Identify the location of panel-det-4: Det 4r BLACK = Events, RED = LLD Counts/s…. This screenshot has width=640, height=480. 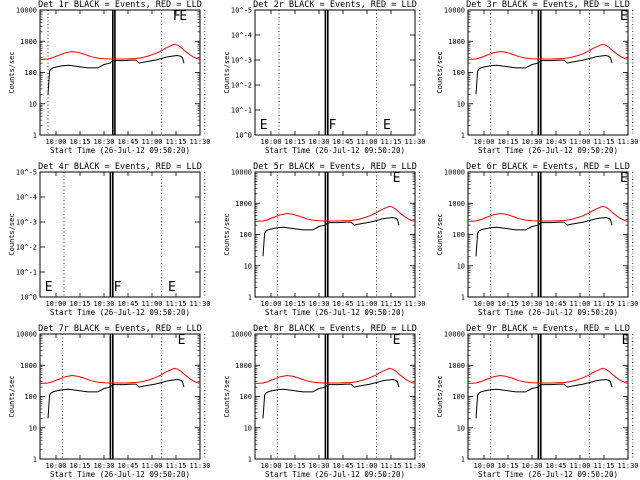
(109, 239).